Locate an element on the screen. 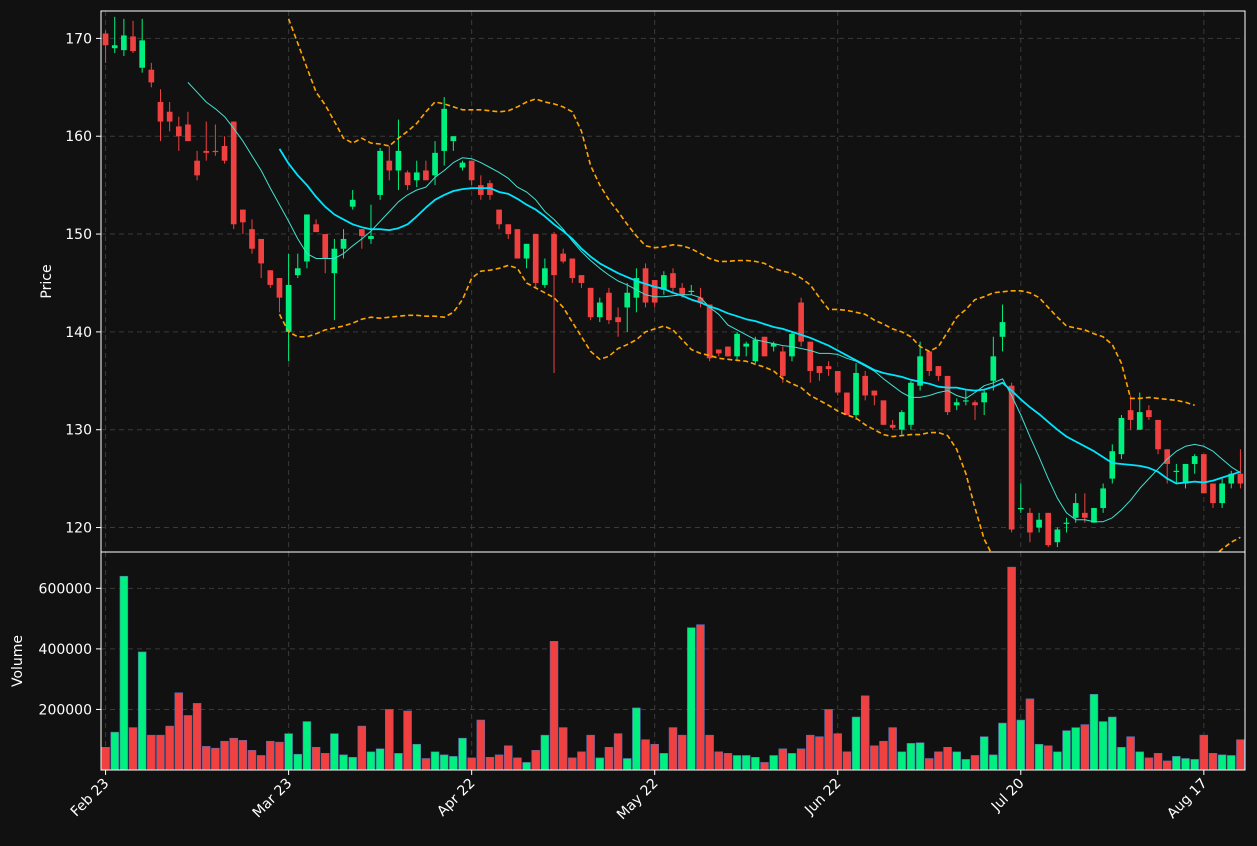  price-tick-label: 140 is located at coordinates (78, 333).